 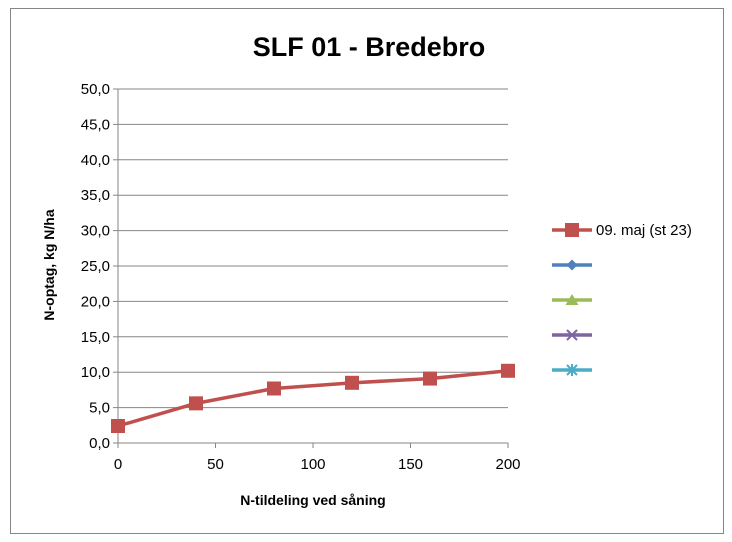 I want to click on chart-title: SLF 01 - Bredebro, so click(x=369, y=47).